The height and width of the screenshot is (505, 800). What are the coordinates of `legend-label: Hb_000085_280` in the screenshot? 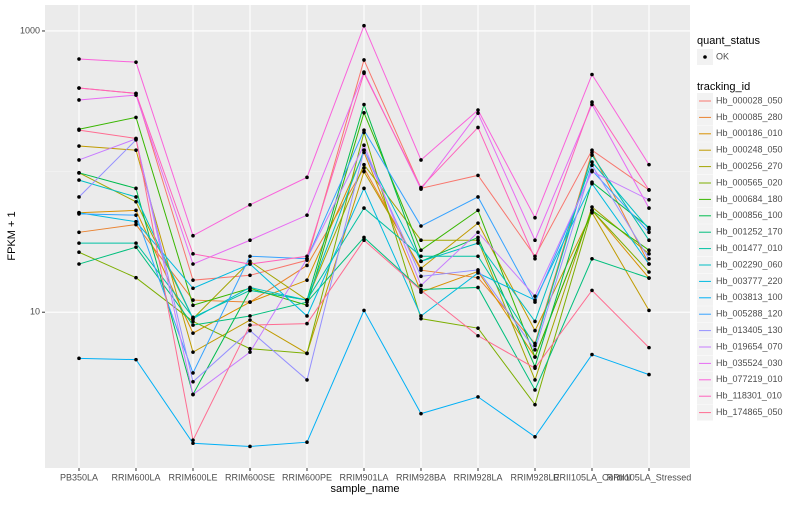 It's located at (749, 117).